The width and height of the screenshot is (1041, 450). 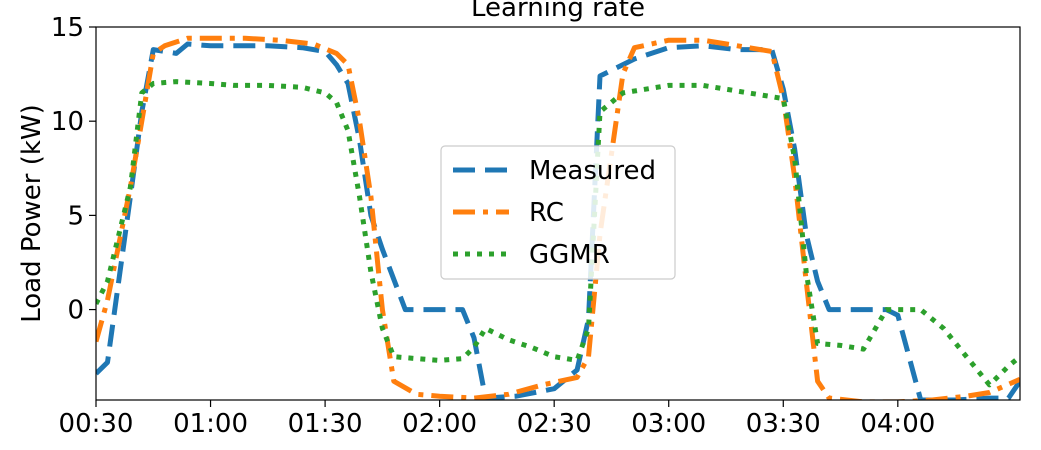 What do you see at coordinates (897, 424) in the screenshot?
I see `x-tick-label: 04:00` at bounding box center [897, 424].